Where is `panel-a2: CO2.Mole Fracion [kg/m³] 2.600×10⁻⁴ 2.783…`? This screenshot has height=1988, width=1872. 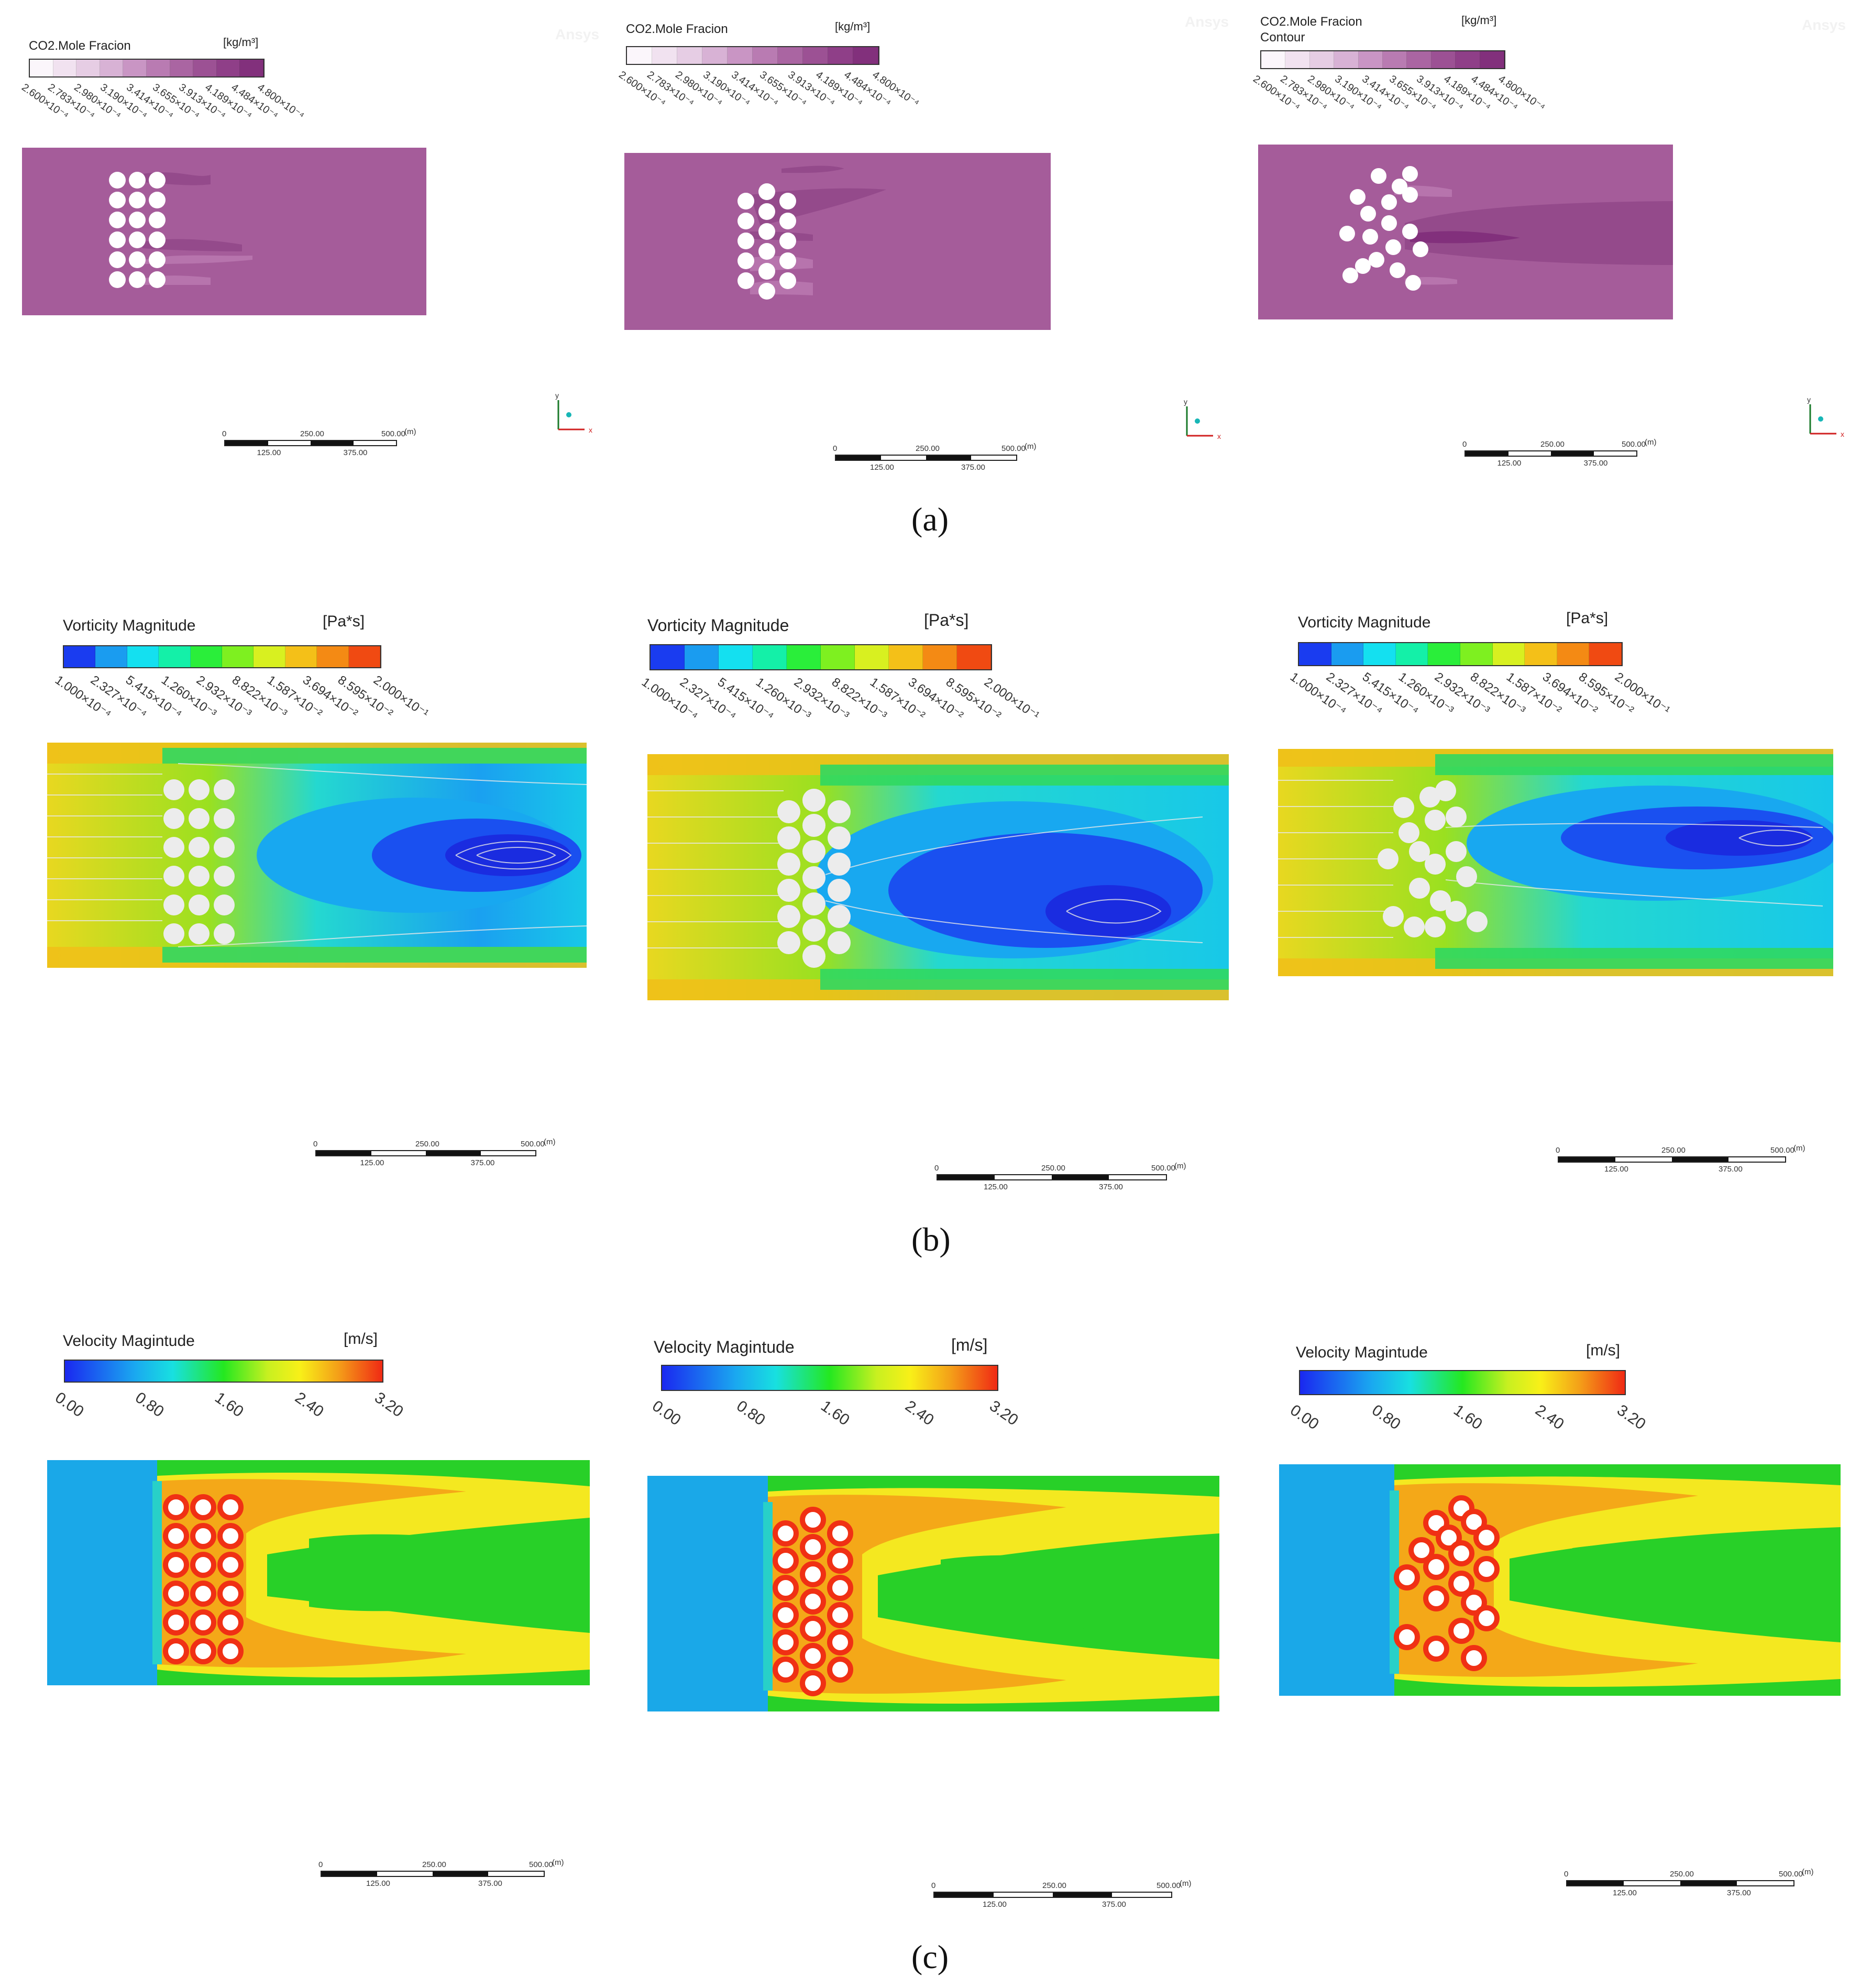 panel-a2: CO2.Mole Fracion [kg/m³] 2.600×10⁻⁴ 2.783… is located at coordinates (932, 243).